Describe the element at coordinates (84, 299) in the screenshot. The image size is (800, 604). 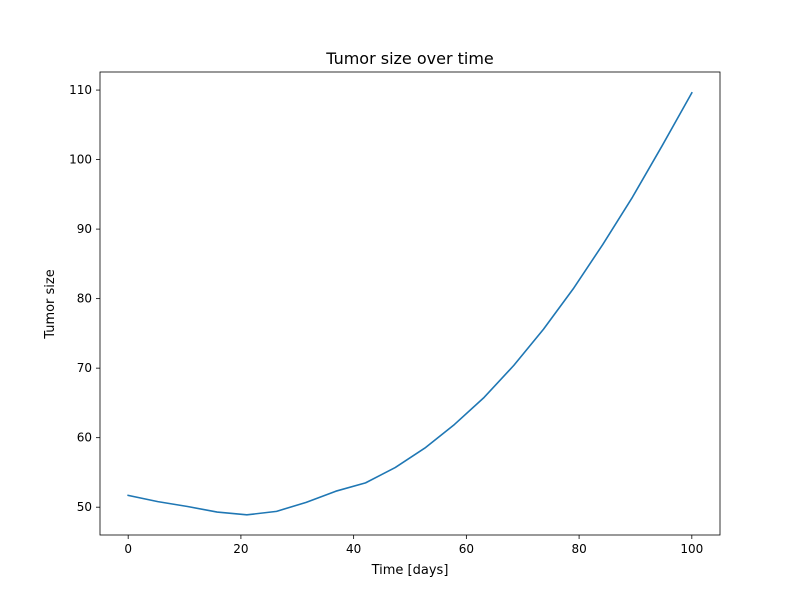
I see `y-tick-label: 80` at that location.